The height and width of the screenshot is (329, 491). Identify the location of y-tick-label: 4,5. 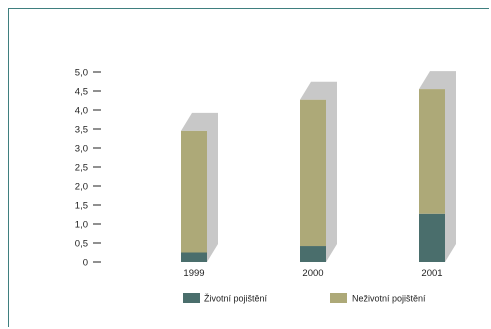
(81, 92).